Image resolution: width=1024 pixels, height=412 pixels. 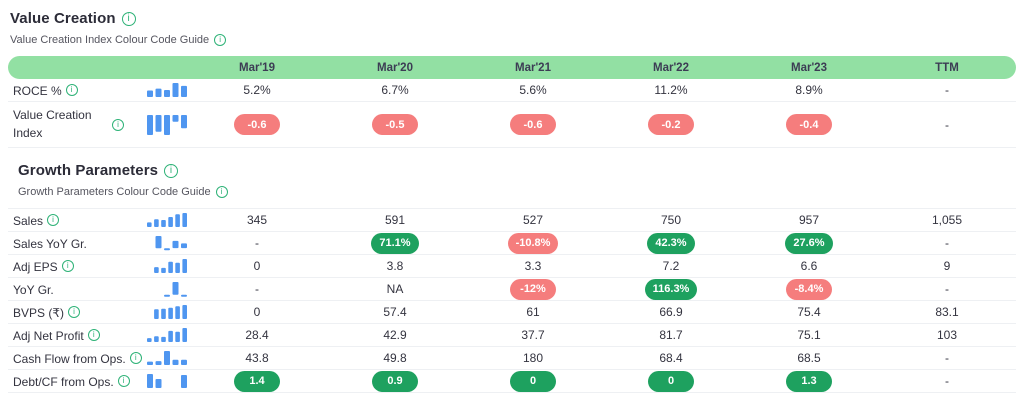 I want to click on value-cell: 5.2%, so click(x=257, y=90).